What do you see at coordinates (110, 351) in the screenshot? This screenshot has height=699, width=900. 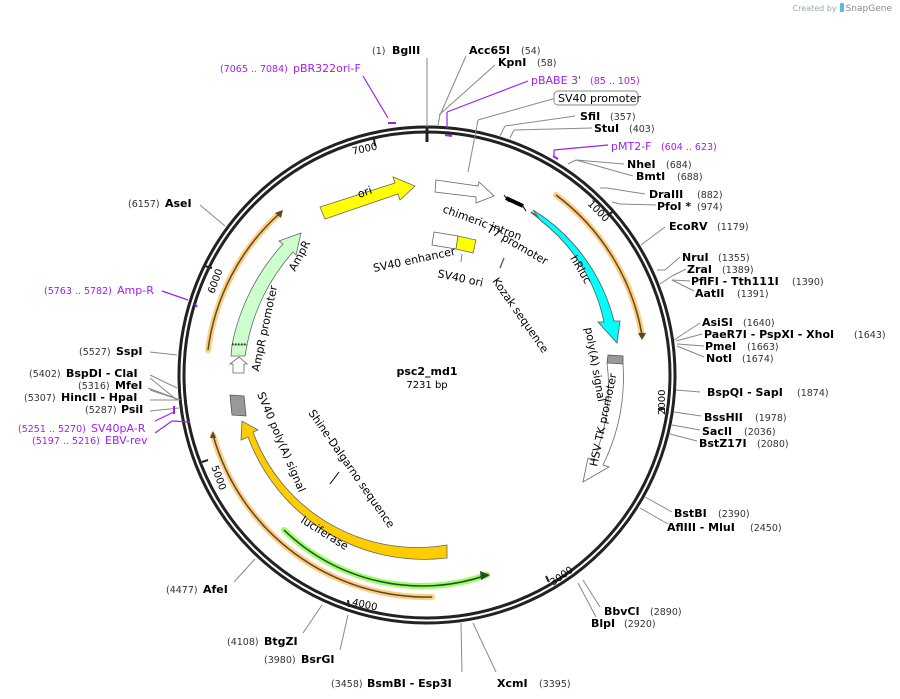 I see `enzyme-sspi: (5527) SspI` at bounding box center [110, 351].